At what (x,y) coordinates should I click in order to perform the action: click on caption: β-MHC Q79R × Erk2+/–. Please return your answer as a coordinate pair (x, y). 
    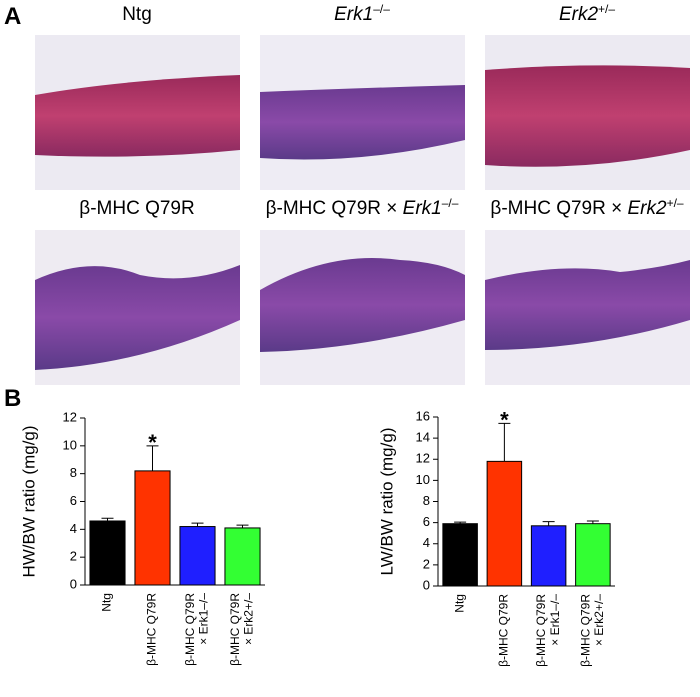
    Looking at the image, I should click on (587, 207).